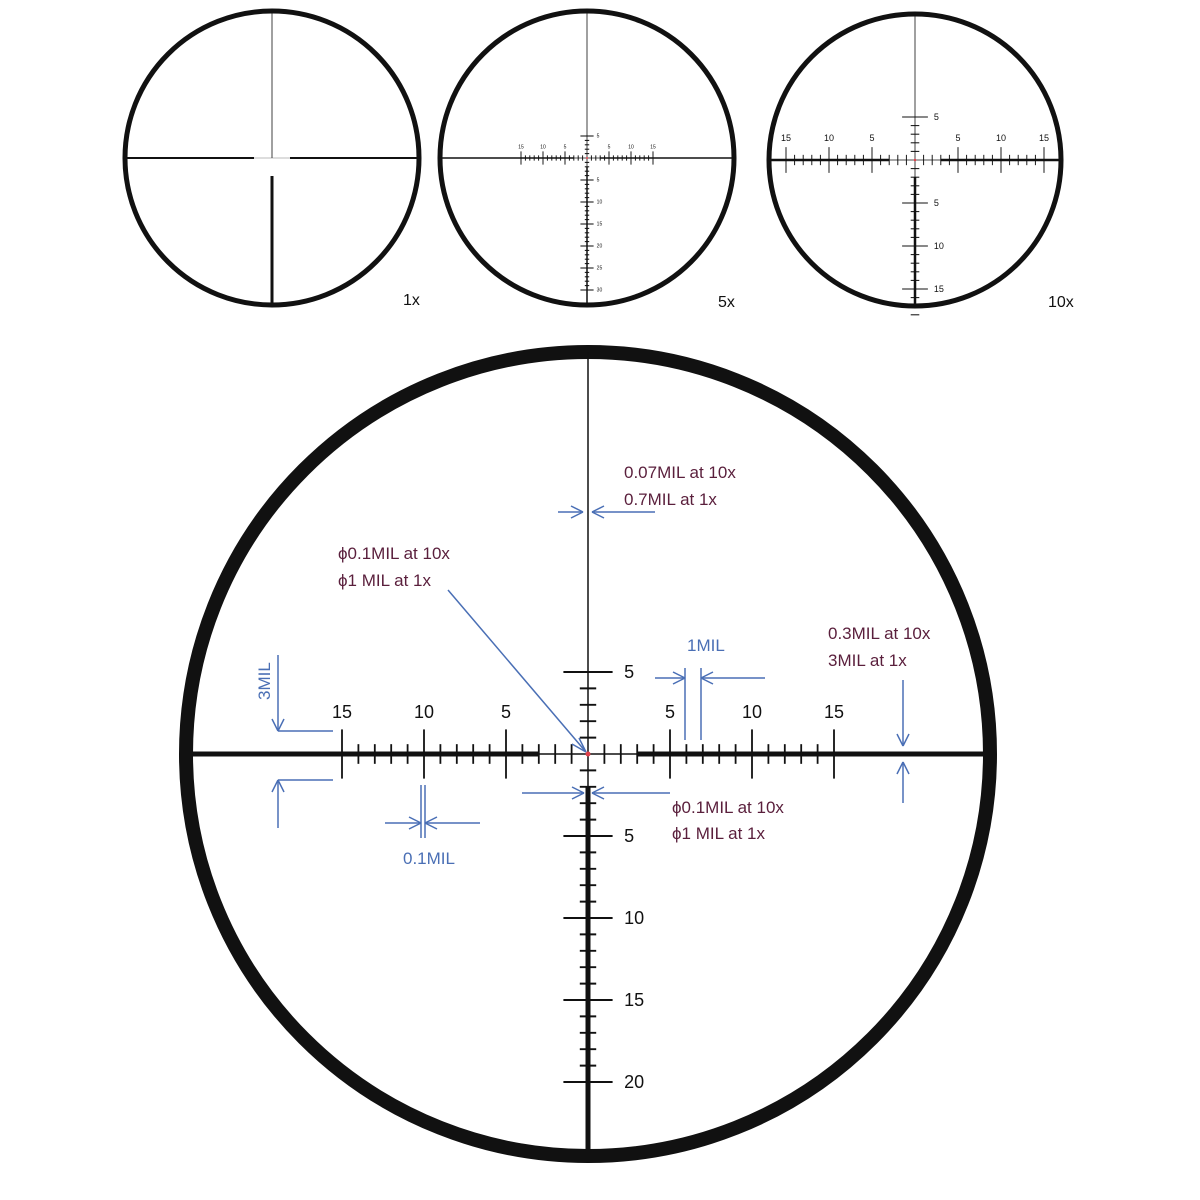 Image resolution: width=1200 pixels, height=1200 pixels. Describe the element at coordinates (590, 671) in the screenshot. I see `dimension-annotations` at that location.